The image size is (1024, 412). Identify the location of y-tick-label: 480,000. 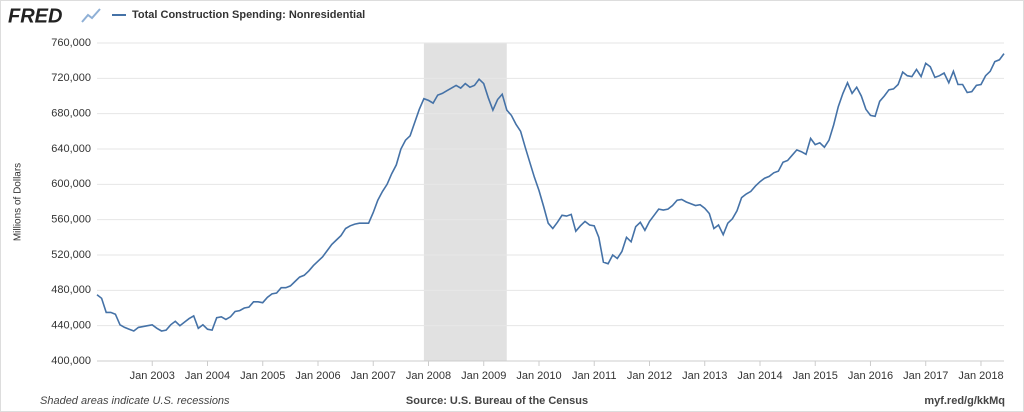
(71, 290).